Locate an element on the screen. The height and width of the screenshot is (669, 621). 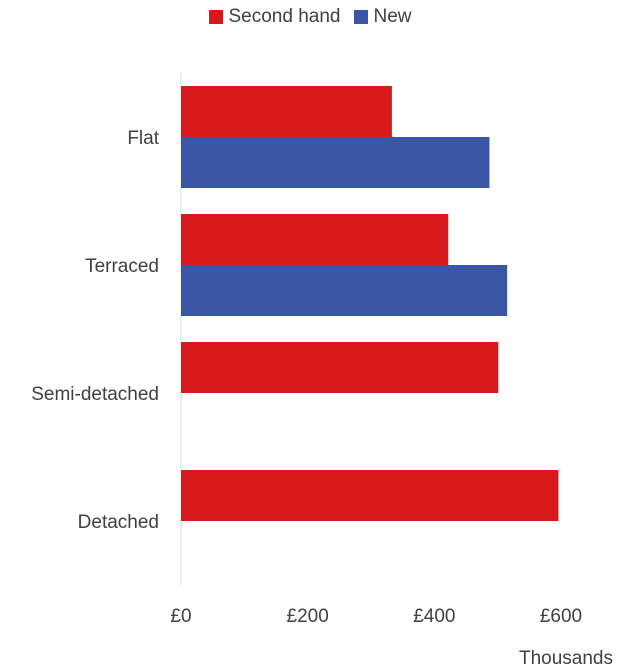
legend: Second hand New is located at coordinates (310, 17).